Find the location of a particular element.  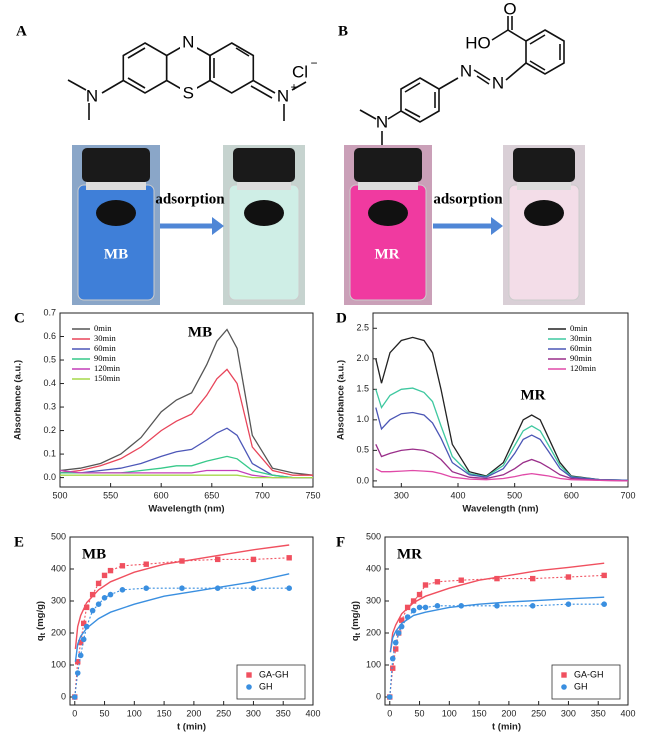

x-axis-label: t (min) is located at coordinates (506, 727).